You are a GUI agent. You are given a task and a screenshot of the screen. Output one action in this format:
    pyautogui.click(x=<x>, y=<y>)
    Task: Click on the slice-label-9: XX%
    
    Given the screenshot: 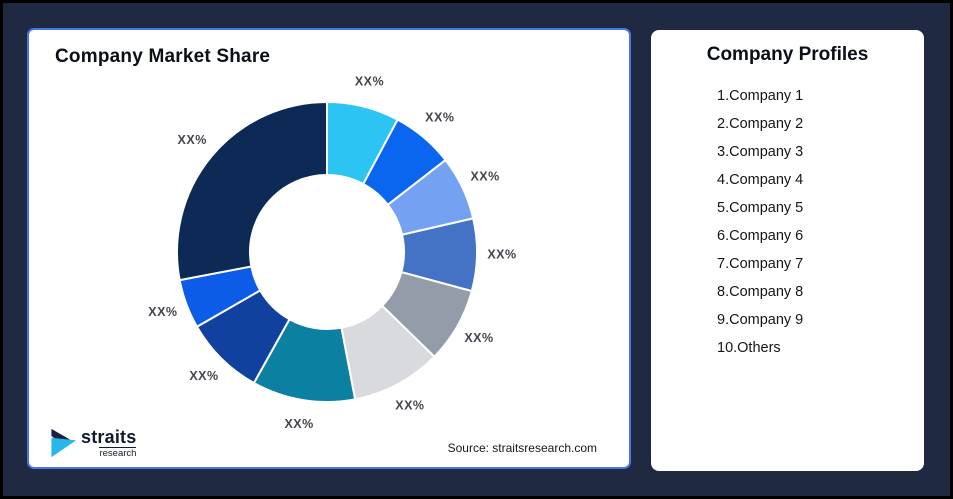 What is the action you would take?
    pyautogui.click(x=162, y=312)
    